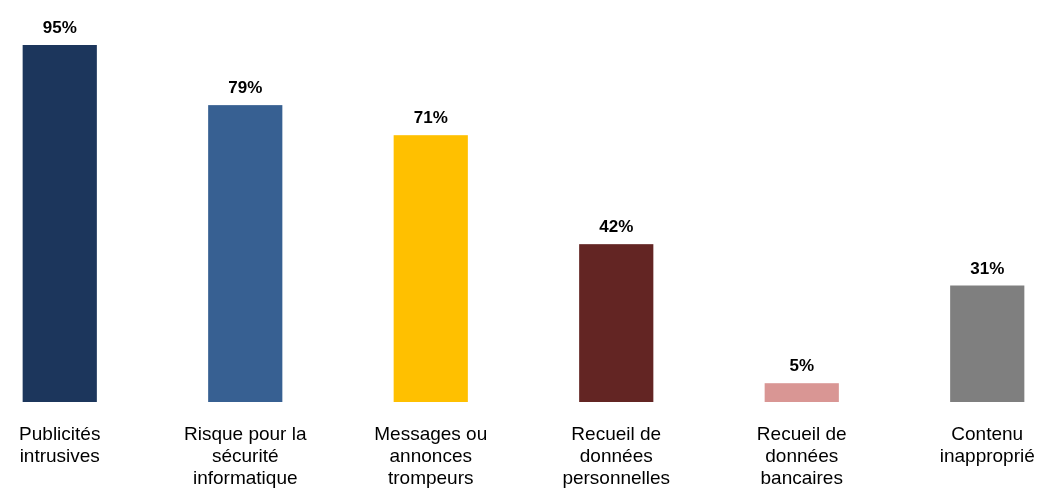  I want to click on x-tick-label: Contenu inapproprié, so click(987, 444).